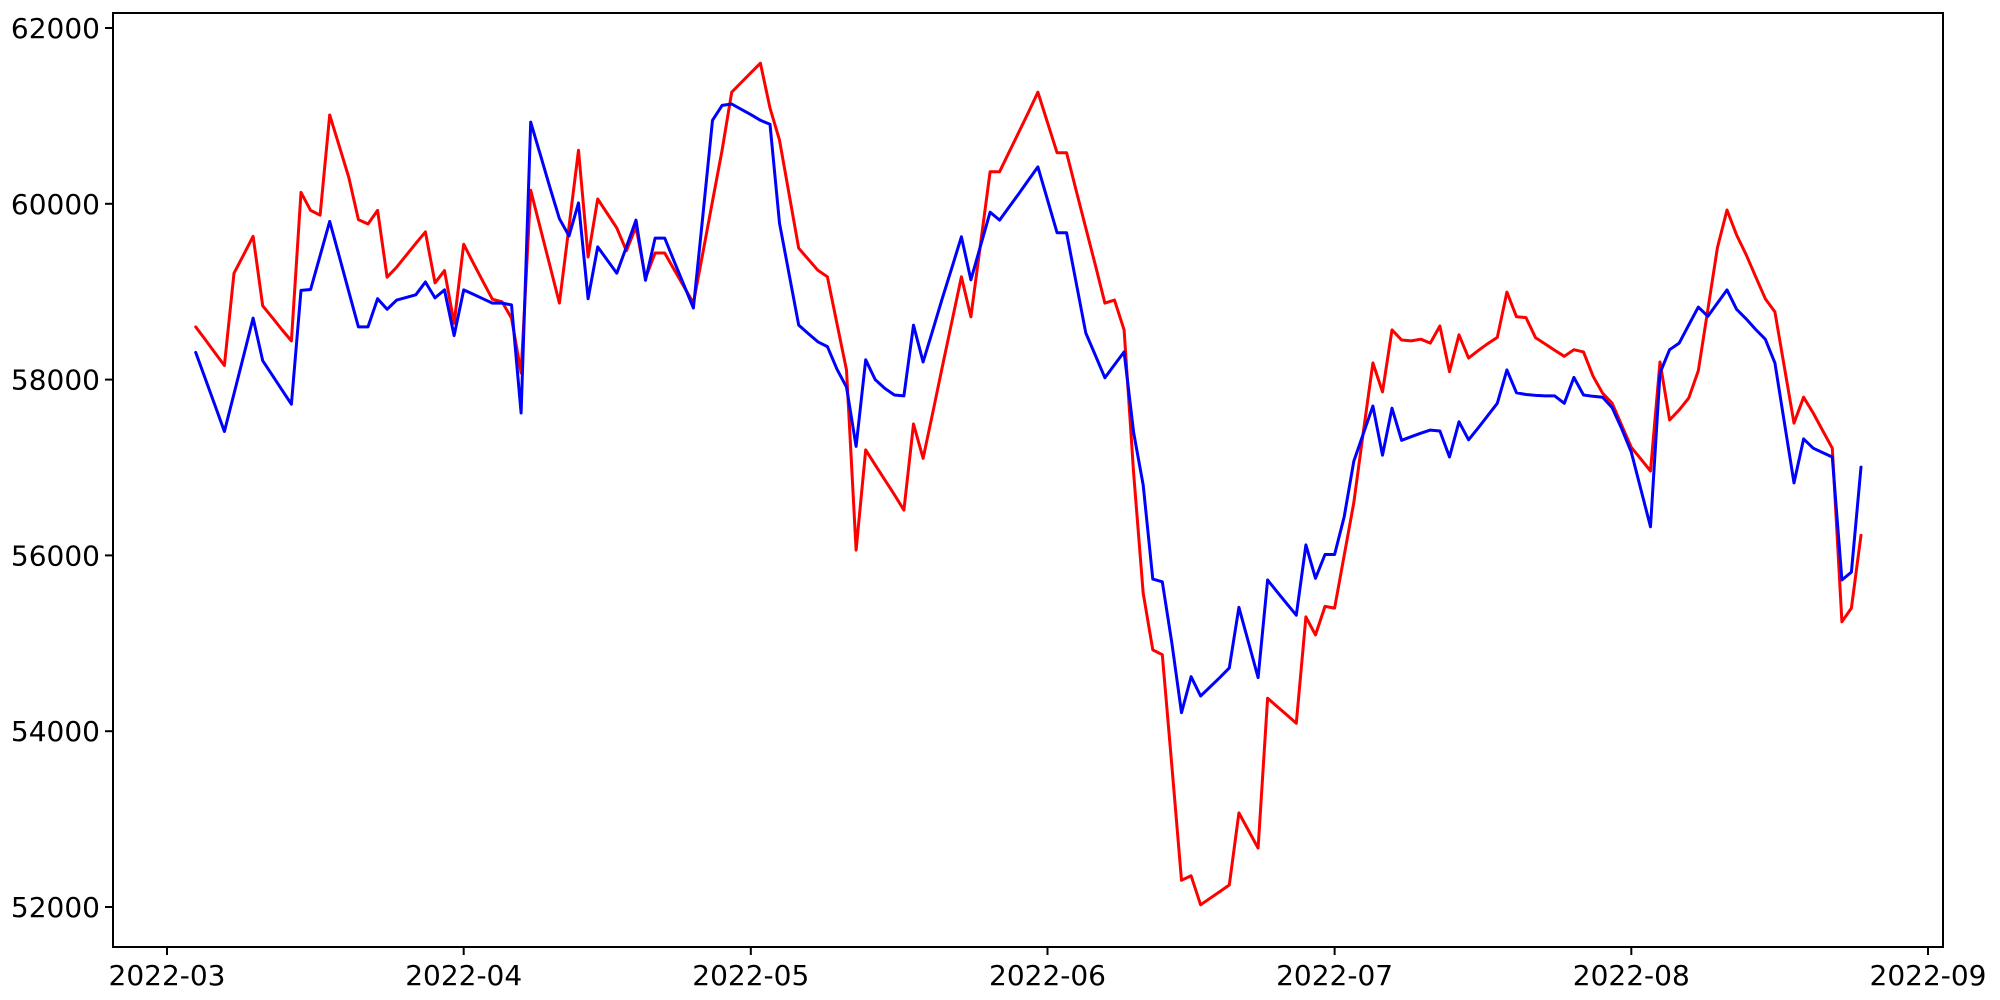 Image resolution: width=2000 pixels, height=1000 pixels. Describe the element at coordinates (750, 975) in the screenshot. I see `x-tick-label: 2022-05` at that location.